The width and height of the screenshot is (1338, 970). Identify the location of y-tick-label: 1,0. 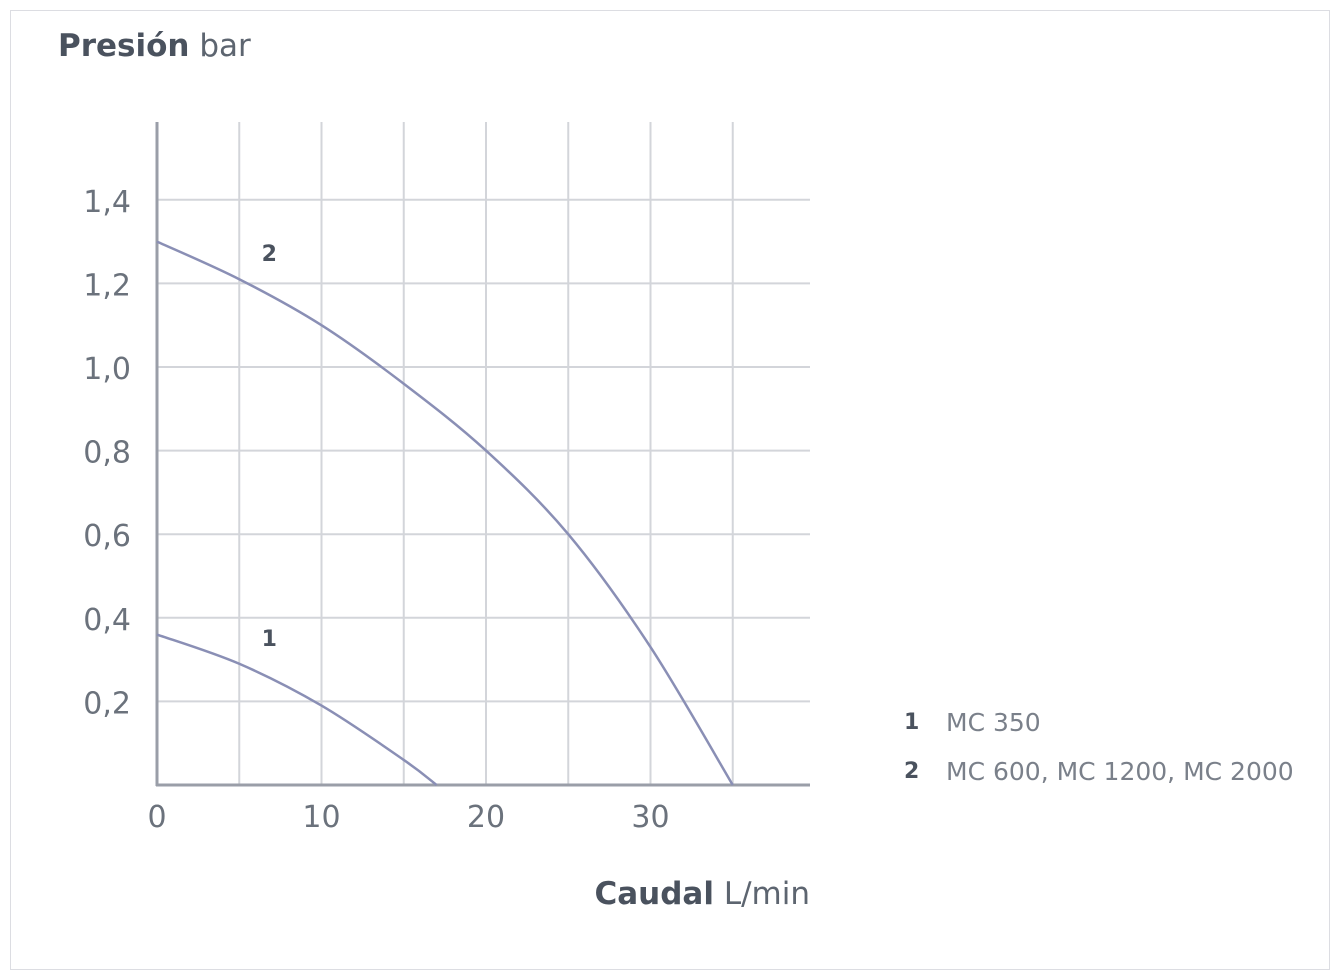
(107, 369).